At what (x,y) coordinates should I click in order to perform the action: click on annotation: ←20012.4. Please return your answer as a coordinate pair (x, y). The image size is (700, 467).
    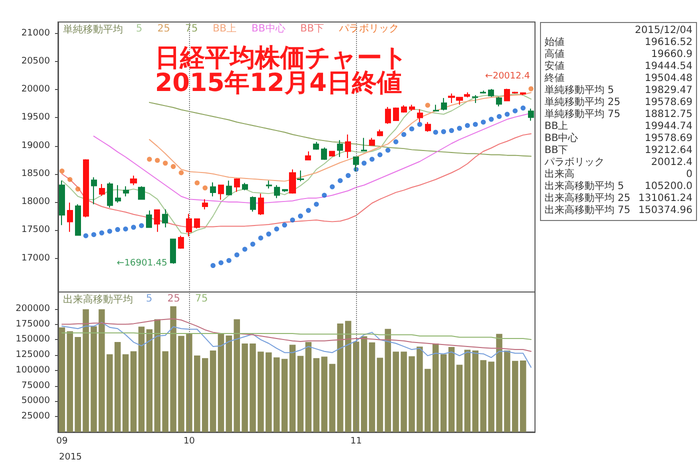
    Looking at the image, I should click on (507, 76).